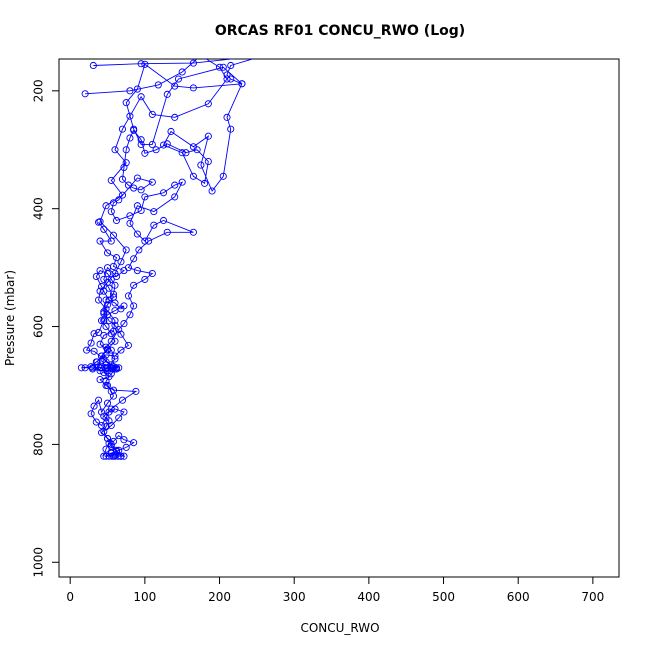  What do you see at coordinates (39, 326) in the screenshot?
I see `y-tick-label: 600` at bounding box center [39, 326].